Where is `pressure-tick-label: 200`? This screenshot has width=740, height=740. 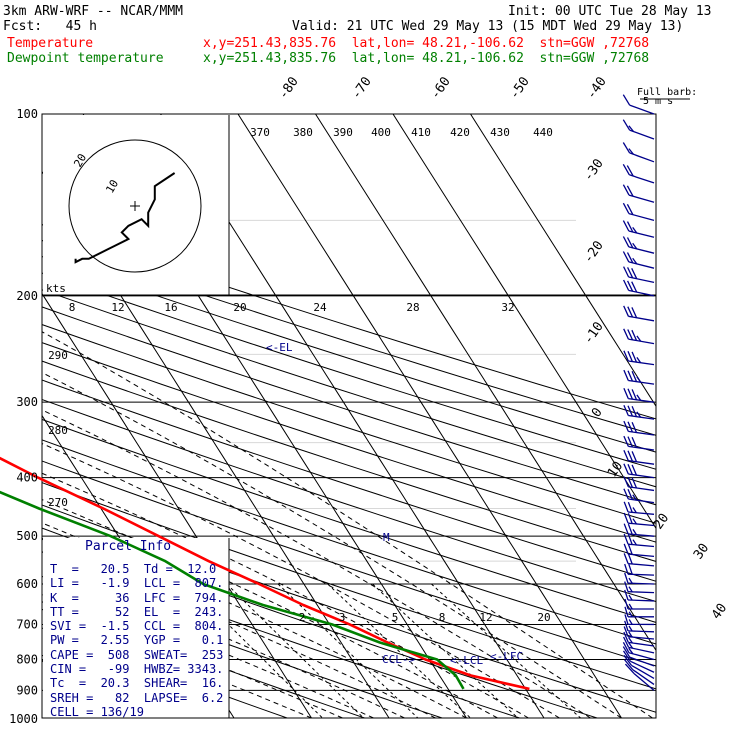
pressure-tick-label: 200 is located at coordinates (27, 296).